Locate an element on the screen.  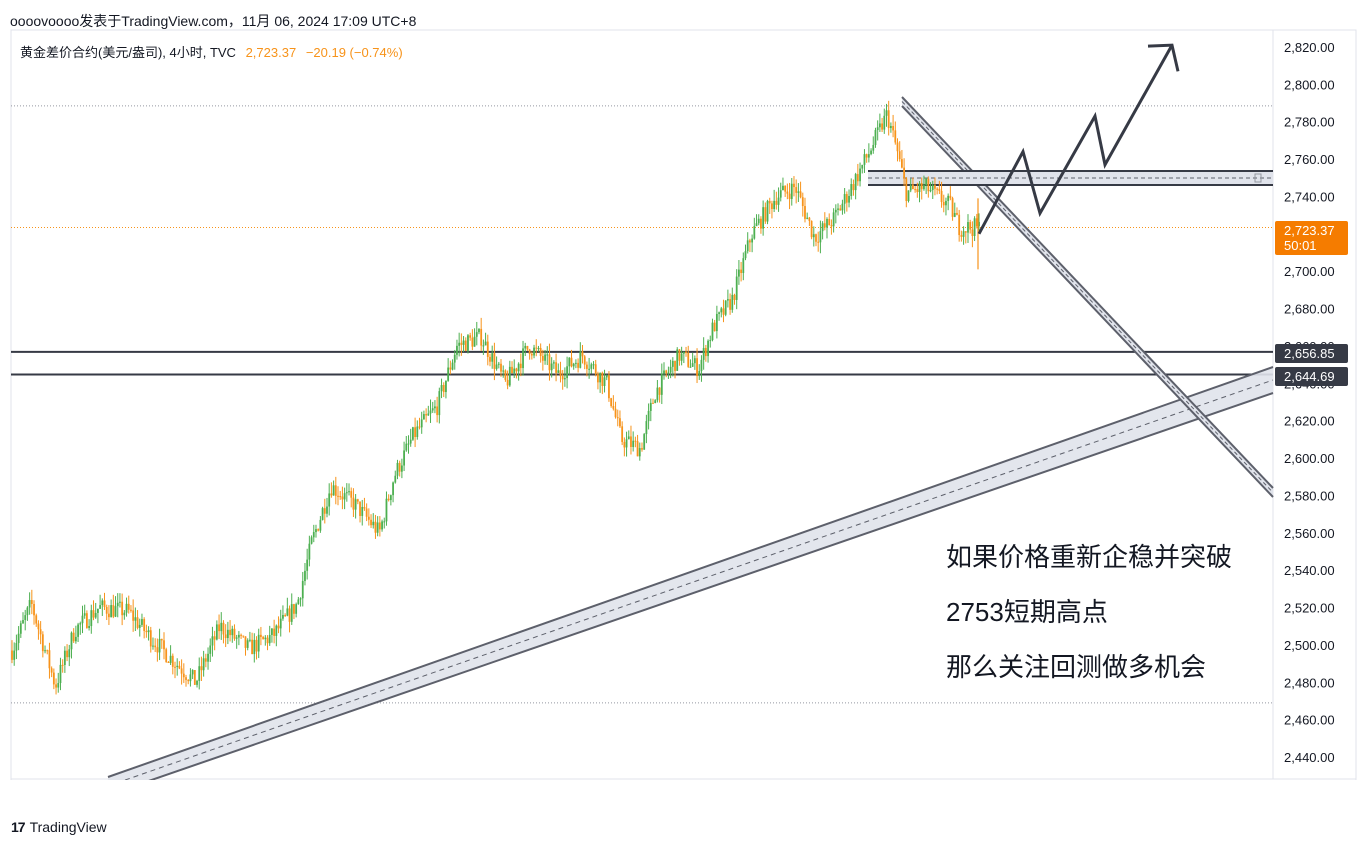
y-tick-label: 2,740.00 is located at coordinates (1309, 196).